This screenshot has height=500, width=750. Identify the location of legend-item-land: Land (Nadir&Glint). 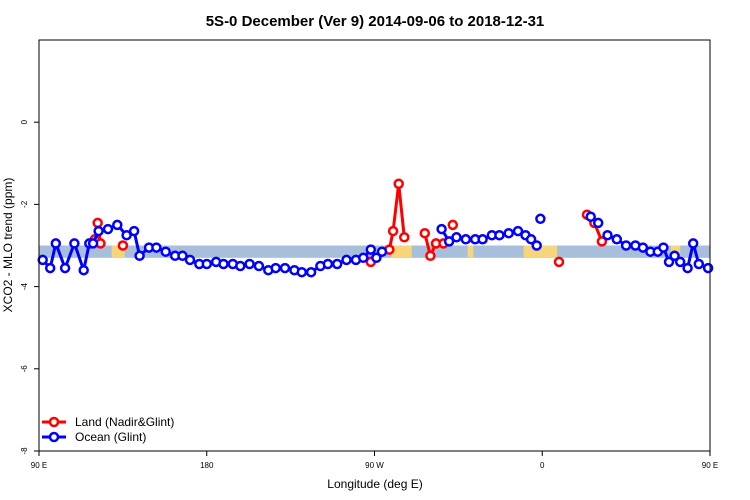
(108, 422).